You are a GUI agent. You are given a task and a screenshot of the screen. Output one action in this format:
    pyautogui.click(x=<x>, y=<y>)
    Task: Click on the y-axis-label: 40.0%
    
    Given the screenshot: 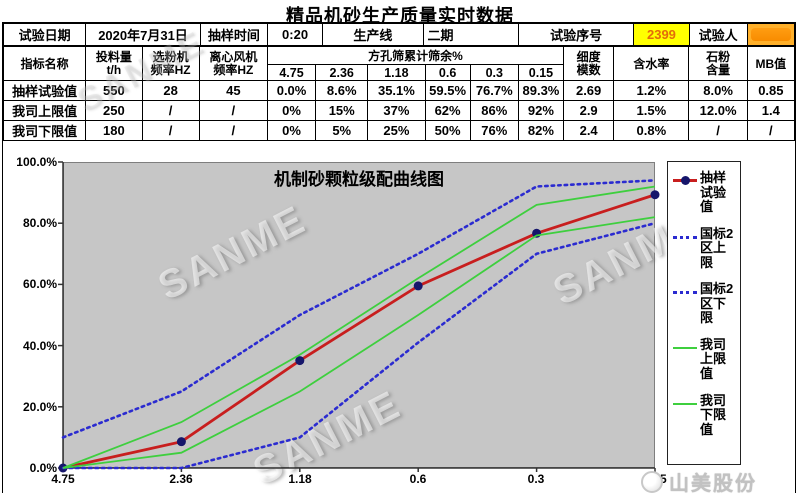 What is the action you would take?
    pyautogui.click(x=39, y=346)
    